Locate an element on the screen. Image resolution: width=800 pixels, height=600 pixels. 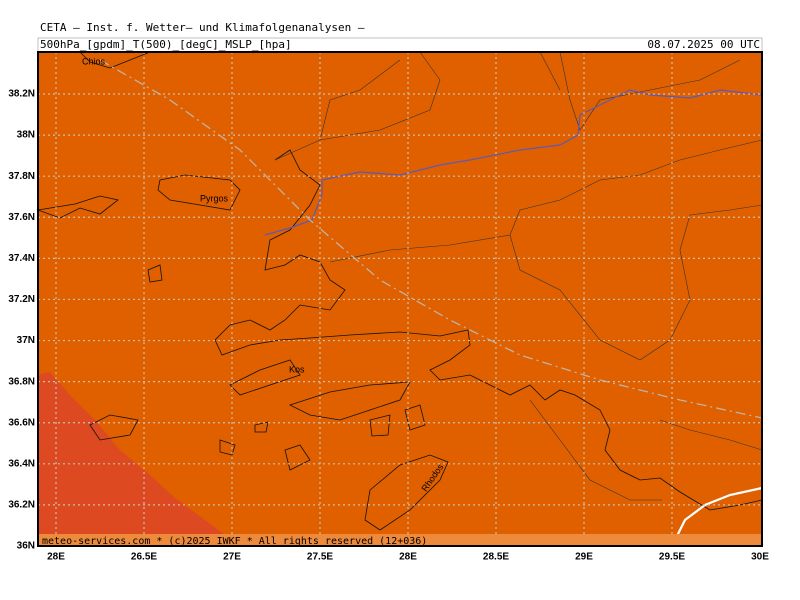
latitude-label: 38N is located at coordinates (26, 135).